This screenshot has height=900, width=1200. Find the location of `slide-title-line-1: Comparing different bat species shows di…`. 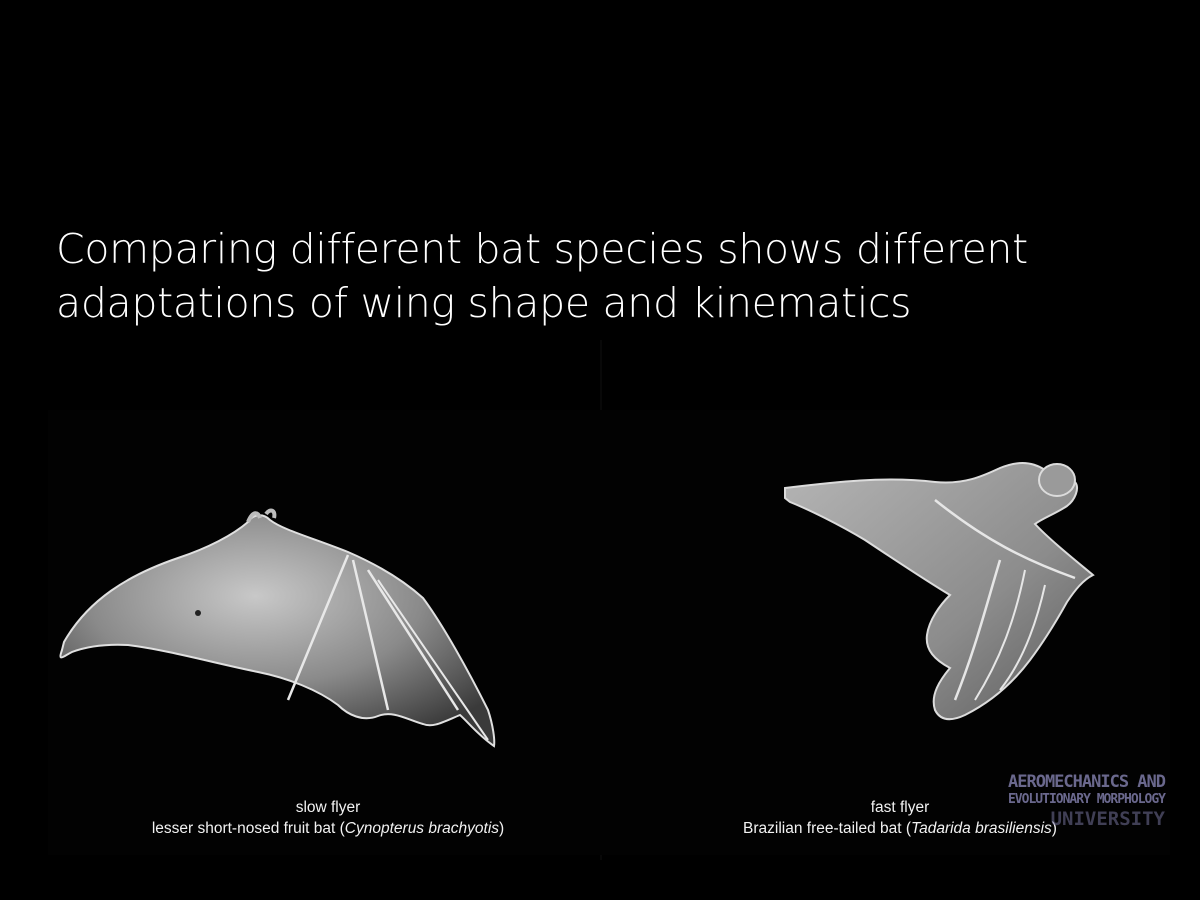

slide-title-line-1: Comparing different bat species shows di… is located at coordinates (542, 249).